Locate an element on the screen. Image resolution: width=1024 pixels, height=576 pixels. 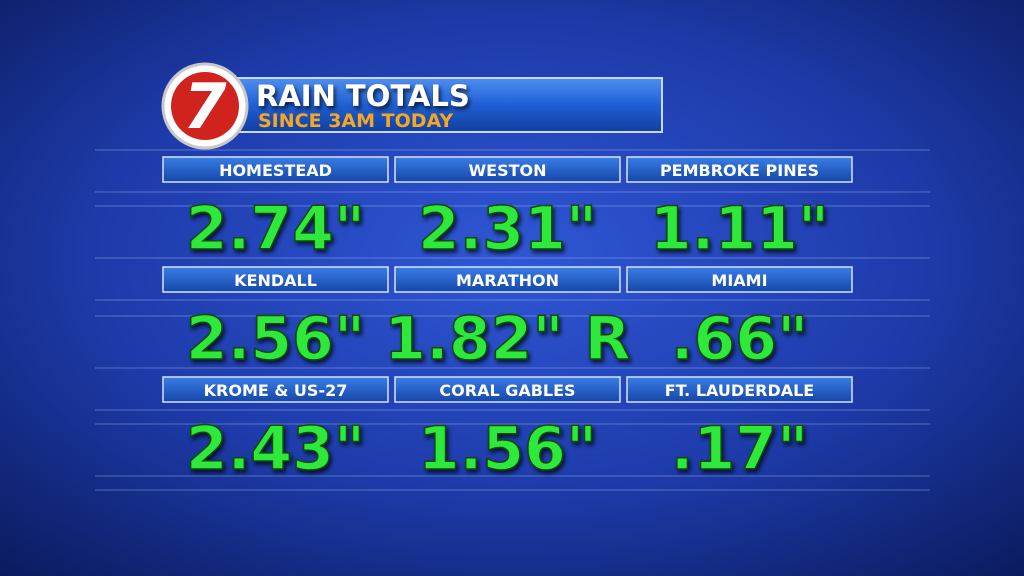
location: FT. LAUDERDALE is located at coordinates (739, 390).